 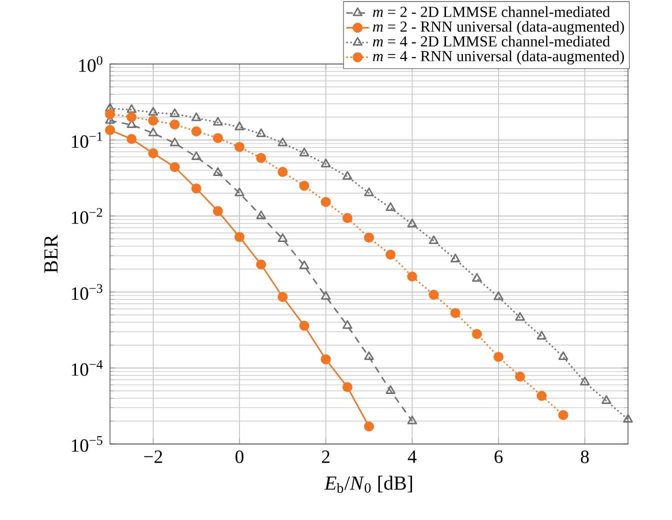 I want to click on y-tick-label: 10$^{−3}$, so click(x=87, y=292).